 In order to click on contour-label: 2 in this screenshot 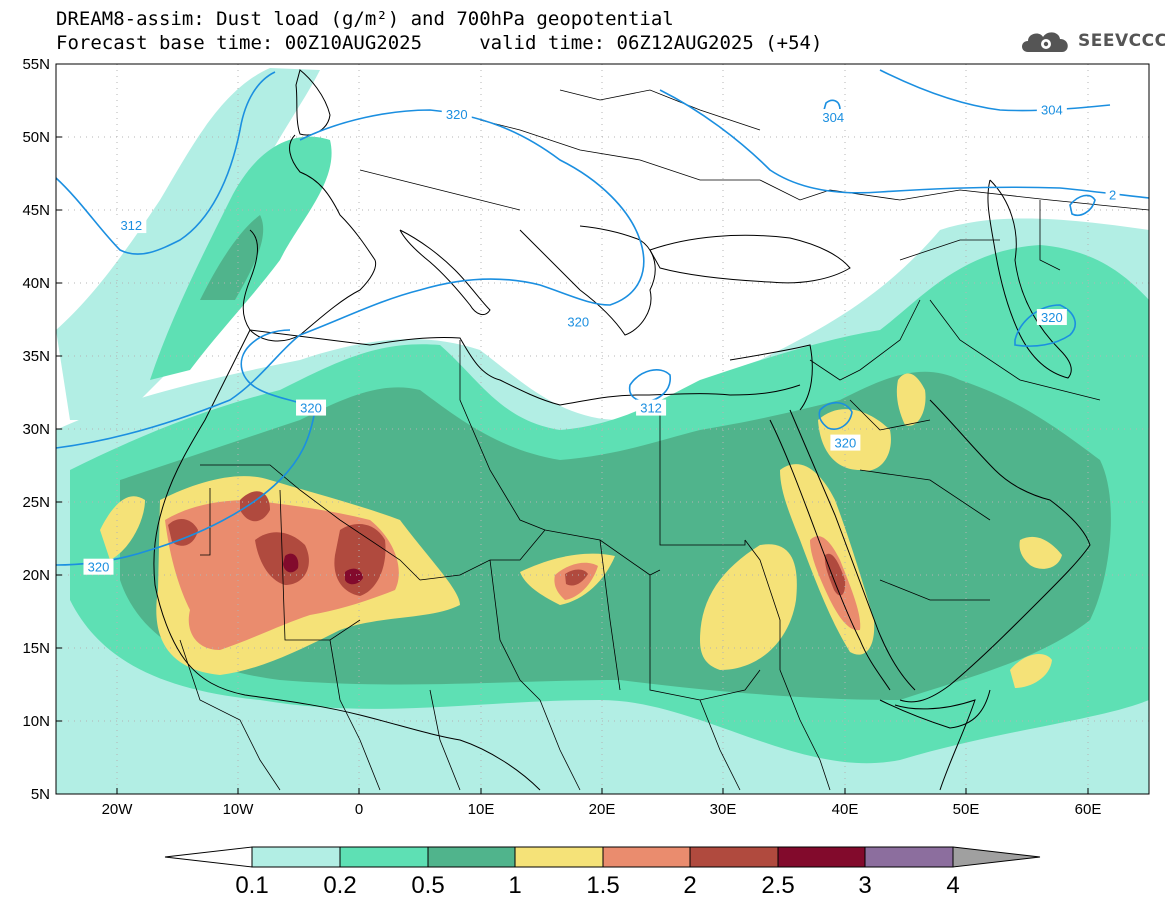, I will do `click(1112, 194)`.